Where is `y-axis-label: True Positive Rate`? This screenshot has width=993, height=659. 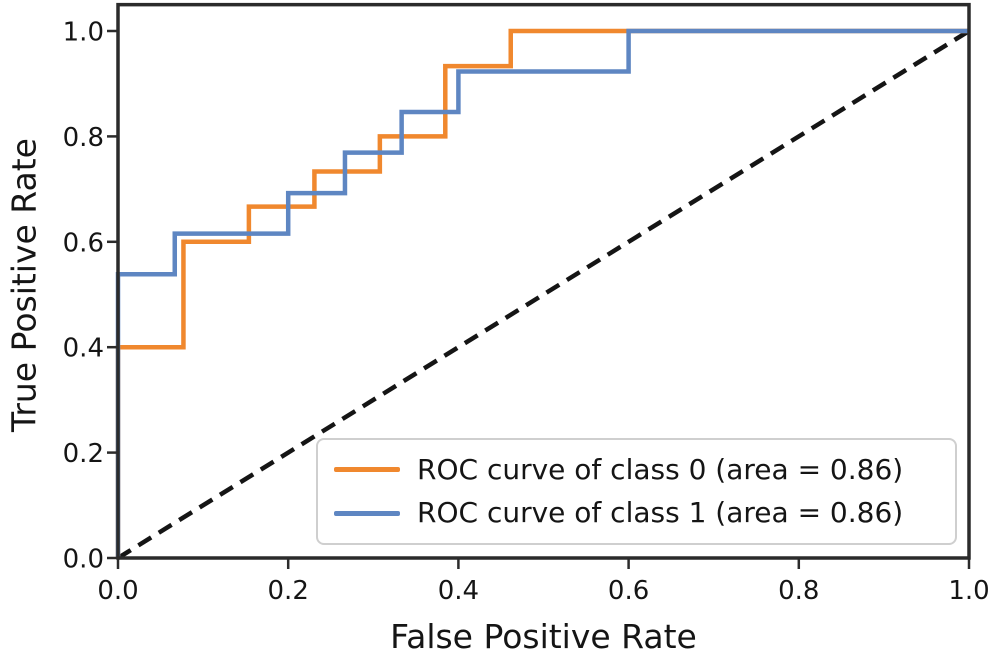 y-axis-label: True Positive Rate is located at coordinates (24, 285).